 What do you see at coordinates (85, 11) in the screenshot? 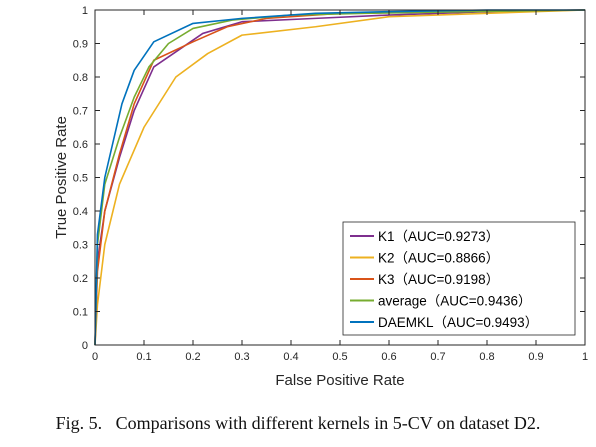
I see `y-tick-label: 1` at bounding box center [85, 11].